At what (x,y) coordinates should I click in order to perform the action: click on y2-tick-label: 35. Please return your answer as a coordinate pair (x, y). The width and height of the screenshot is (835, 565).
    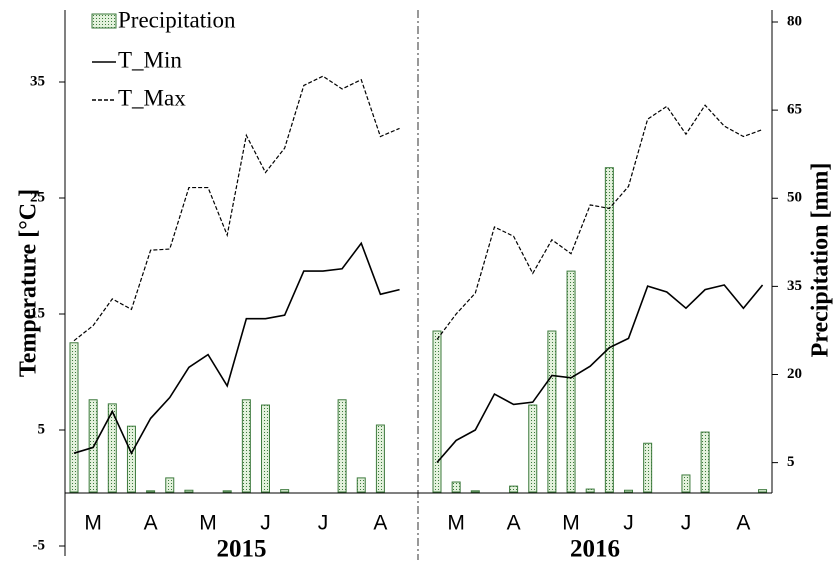
    Looking at the image, I should click on (794, 286).